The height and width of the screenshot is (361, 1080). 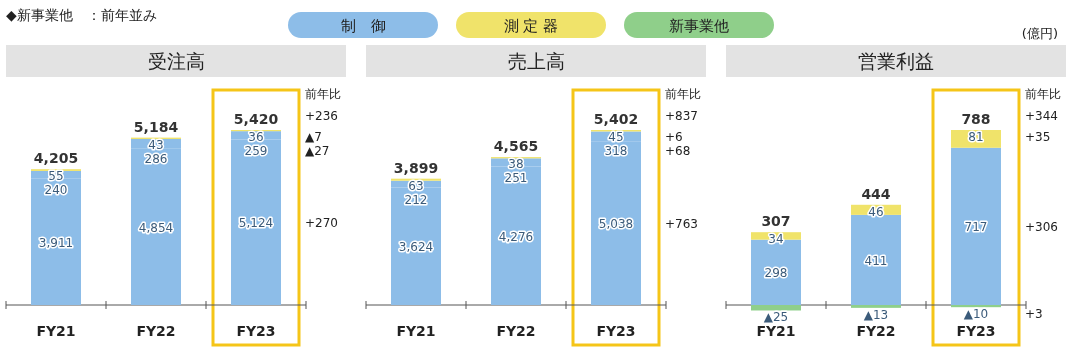 What do you see at coordinates (363, 26) in the screenshot?
I see `text: 制 御` at bounding box center [363, 26].